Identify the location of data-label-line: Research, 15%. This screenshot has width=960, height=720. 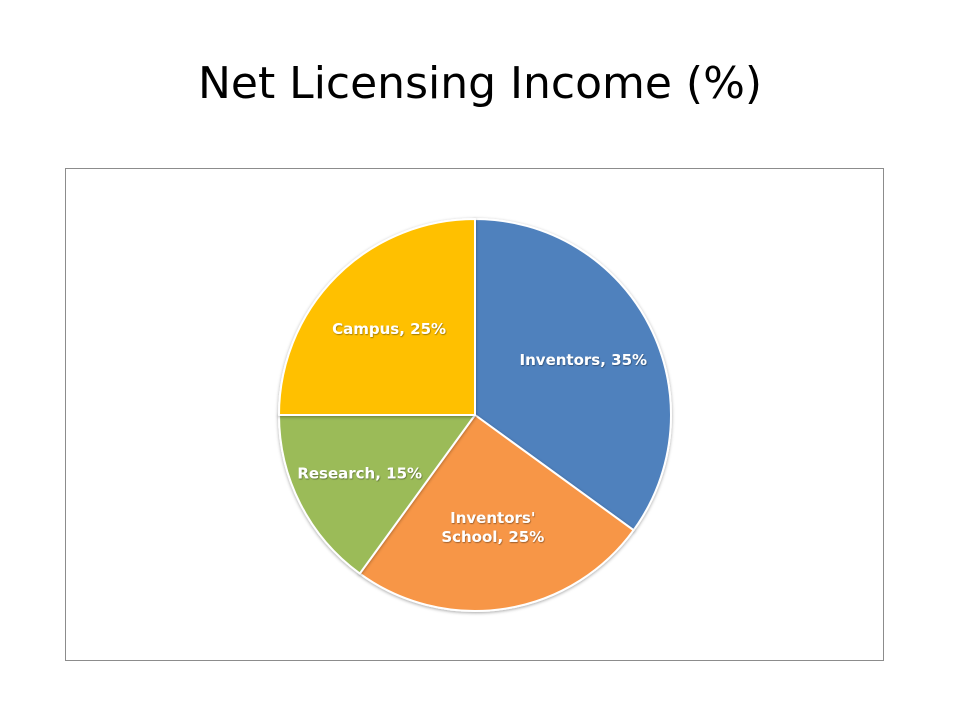
(359, 474).